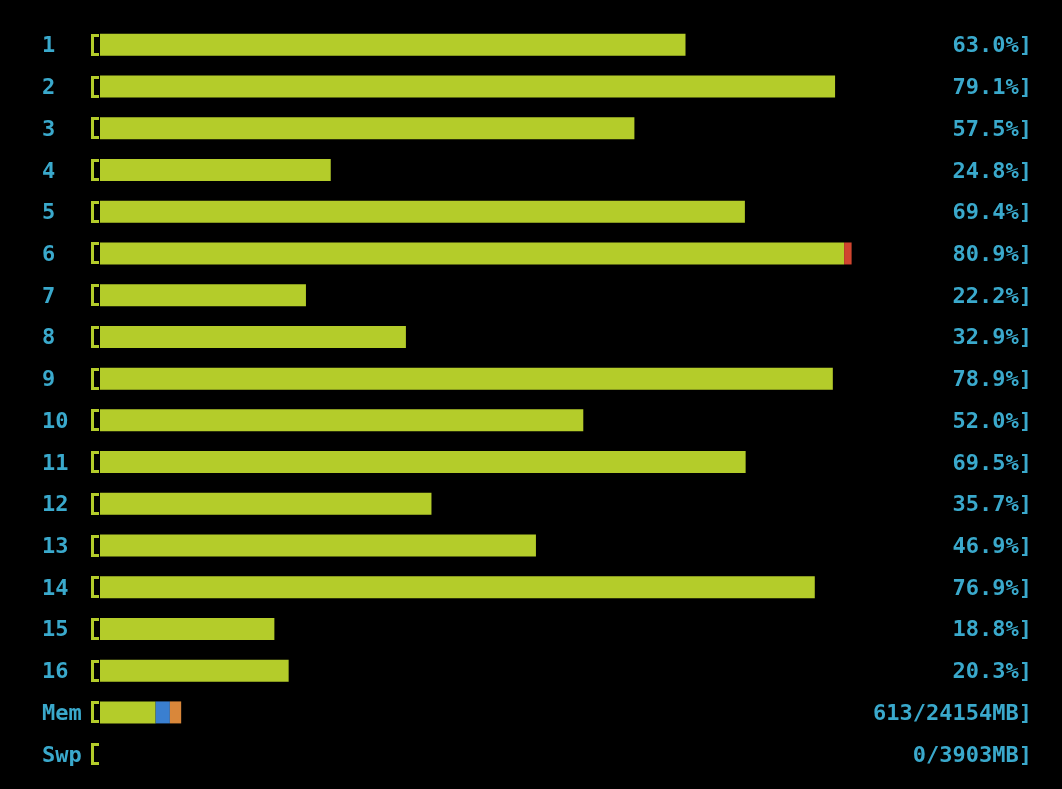 The height and width of the screenshot is (789, 1062). I want to click on text: 46.9%], so click(992, 546).